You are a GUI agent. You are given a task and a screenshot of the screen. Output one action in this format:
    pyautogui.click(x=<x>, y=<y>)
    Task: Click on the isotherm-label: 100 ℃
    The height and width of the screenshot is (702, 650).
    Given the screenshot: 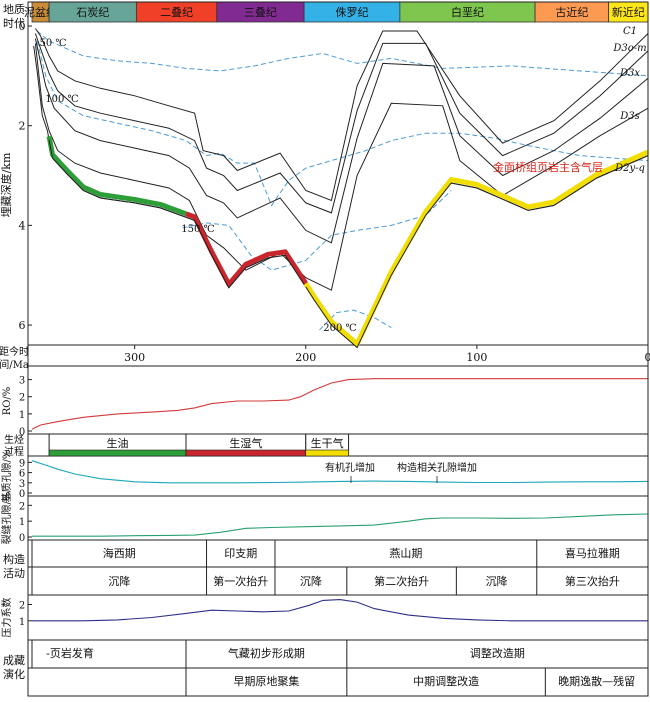 What is the action you would take?
    pyautogui.click(x=61, y=99)
    